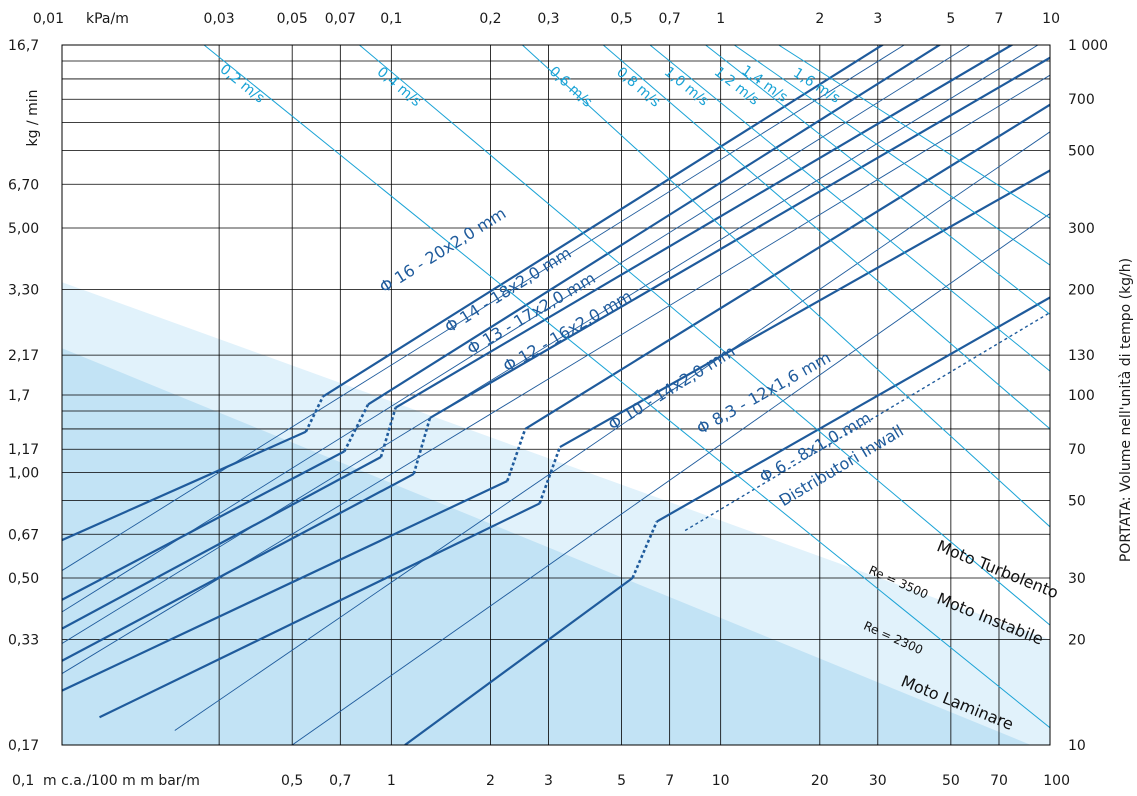 This screenshot has height=796, width=1137. Describe the element at coordinates (391, 19) in the screenshot. I see `top-tick-label: 0,1` at that location.